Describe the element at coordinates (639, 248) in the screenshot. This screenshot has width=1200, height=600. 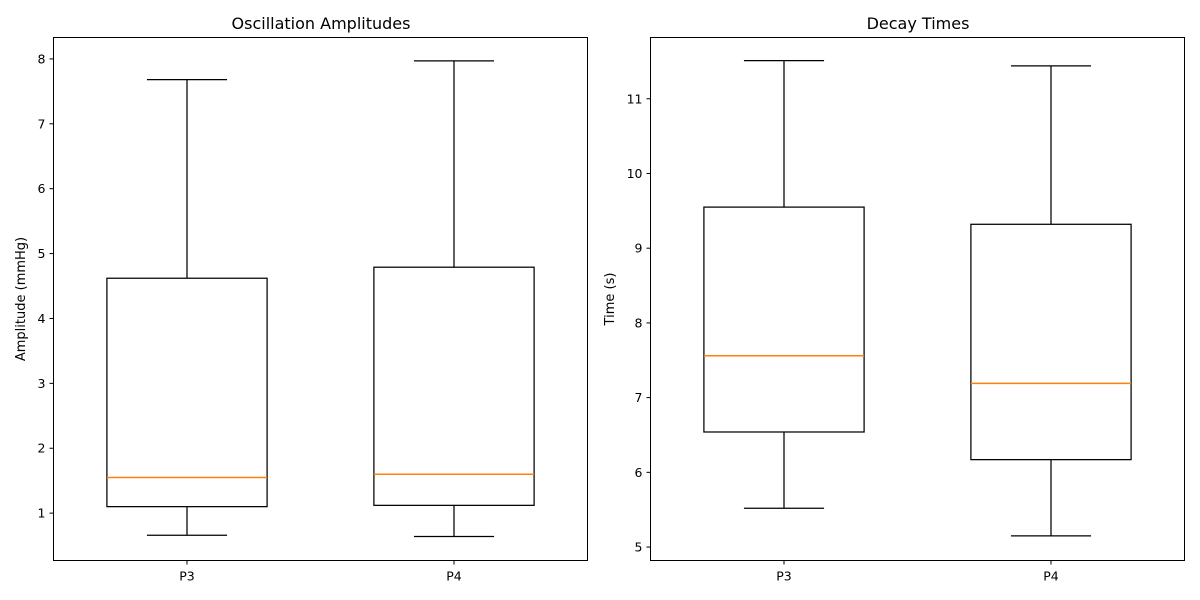
I see `y-tick-label: 9` at that location.